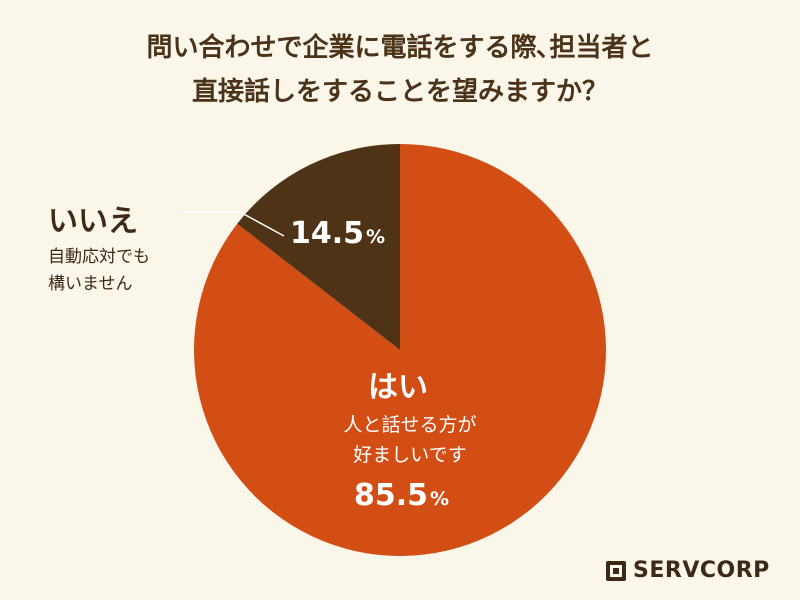 The height and width of the screenshot is (600, 800). I want to click on yes-percent-sign: %, so click(440, 499).